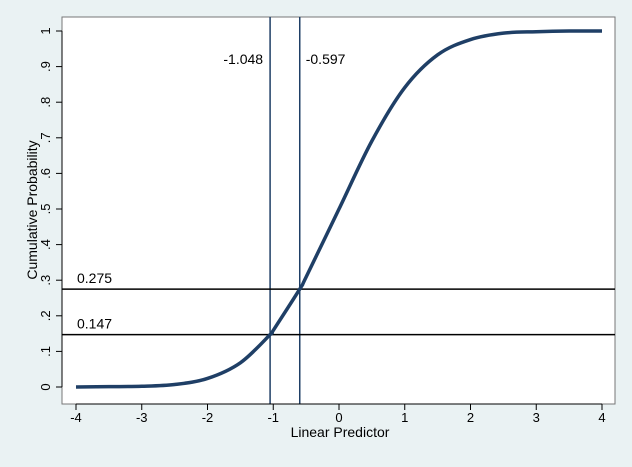 The height and width of the screenshot is (467, 632). What do you see at coordinates (326, 59) in the screenshot?
I see `vertical-reference-label: -0.597` at bounding box center [326, 59].